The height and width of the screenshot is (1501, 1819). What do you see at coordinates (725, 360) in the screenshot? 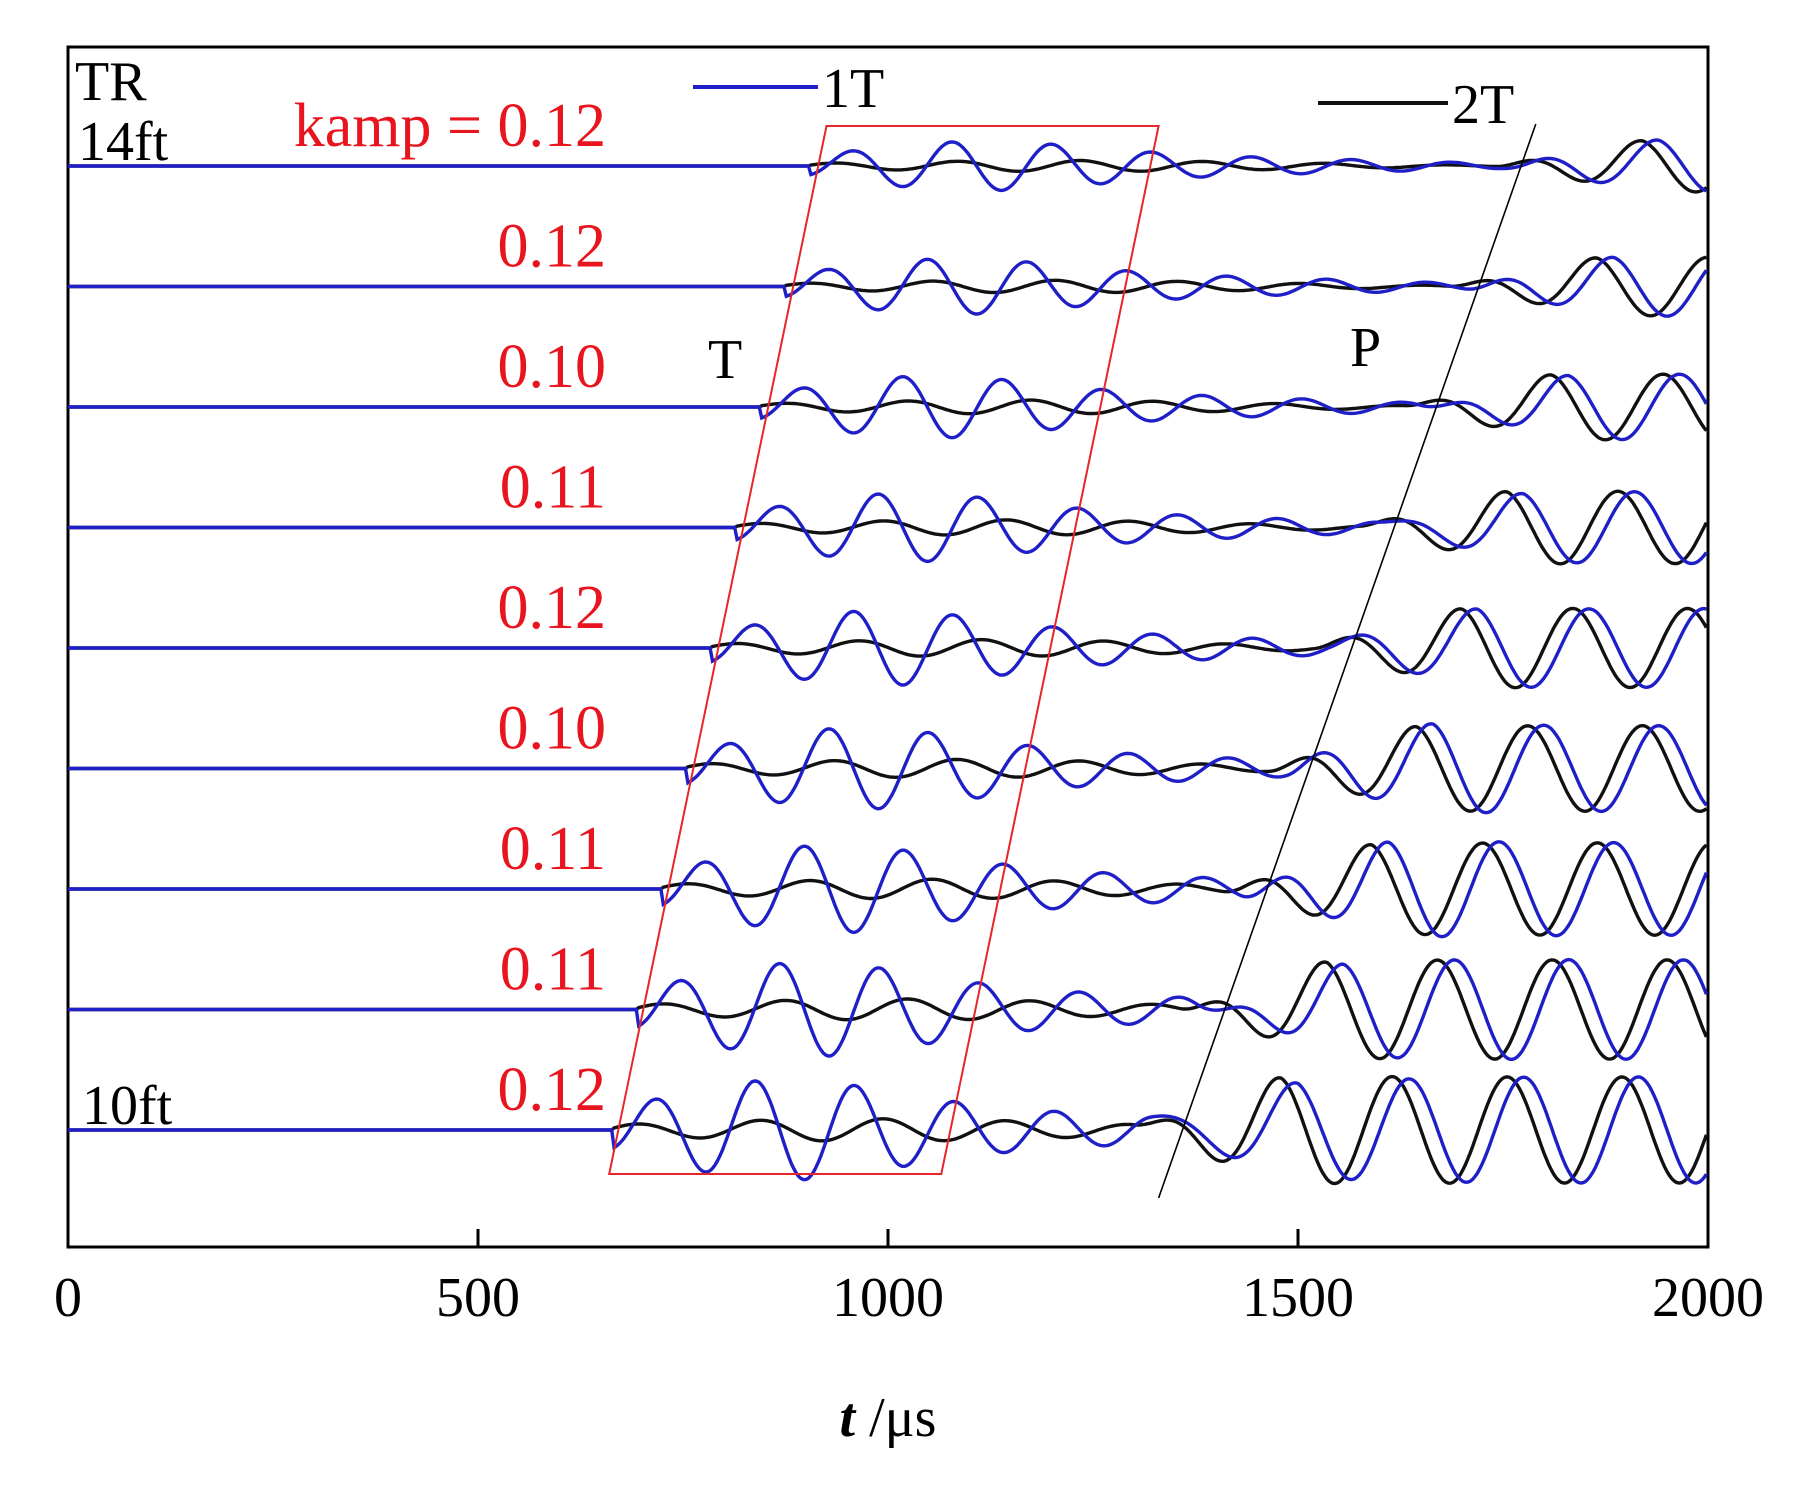
I see `t-wave-label: T` at bounding box center [725, 360].